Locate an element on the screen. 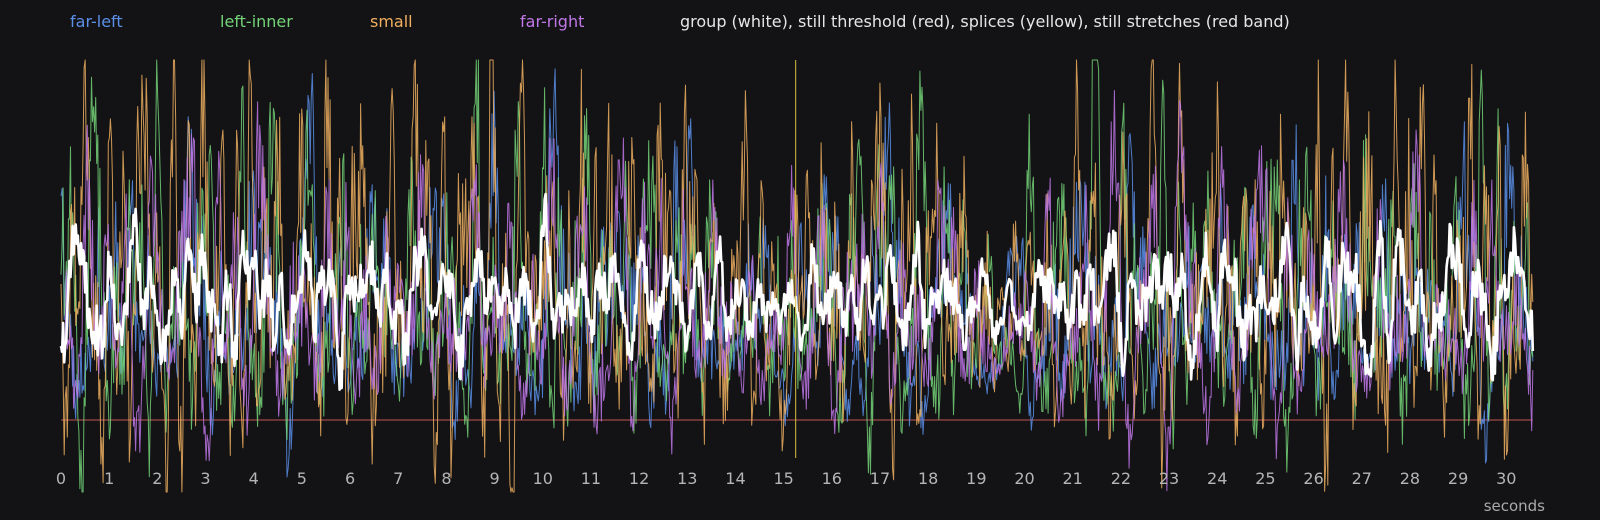  x-tick-label: 6 is located at coordinates (350, 478).